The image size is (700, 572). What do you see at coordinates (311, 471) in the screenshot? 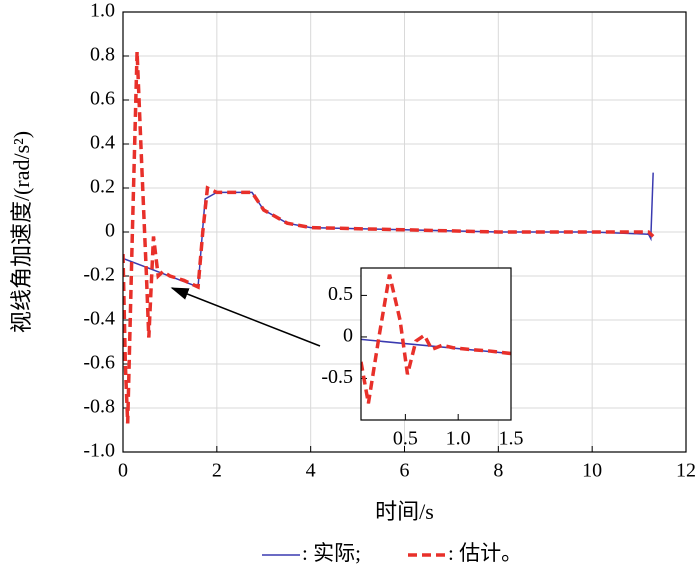
I see `x-tick-label: 4` at bounding box center [311, 471].